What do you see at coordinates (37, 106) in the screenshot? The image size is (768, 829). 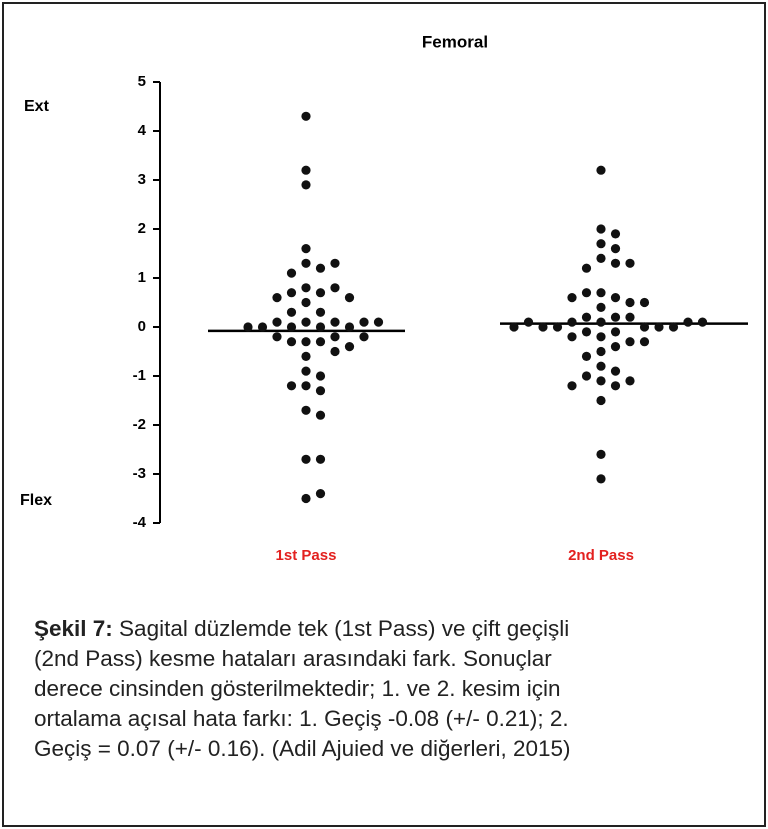 I see `axis-annotation: Ext` at bounding box center [37, 106].